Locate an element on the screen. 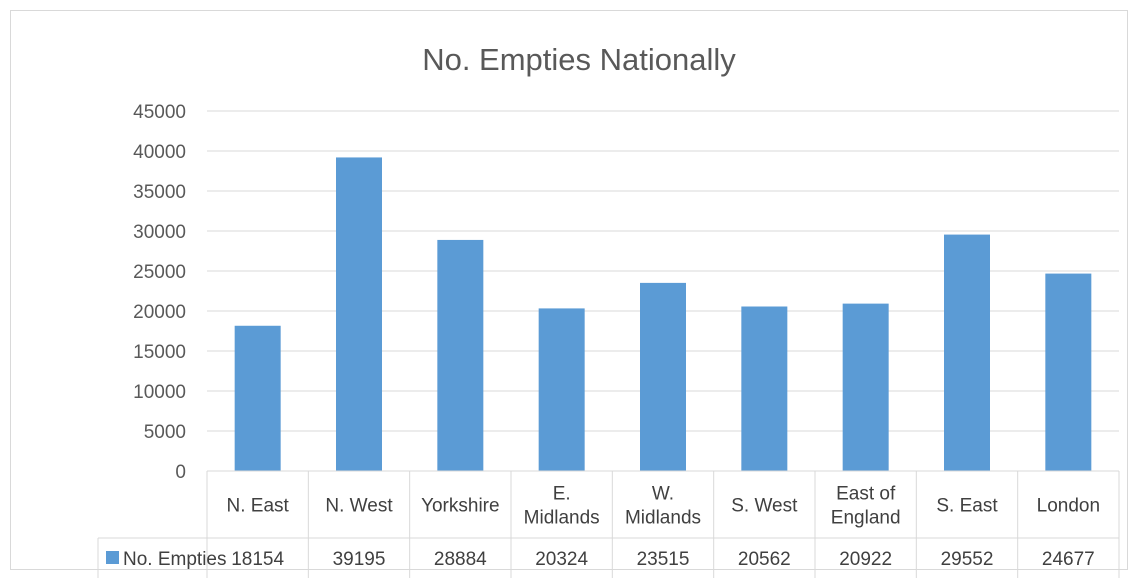 Image resolution: width=1140 pixels, height=578 pixels. y-tick-label: 40000 is located at coordinates (159, 152).